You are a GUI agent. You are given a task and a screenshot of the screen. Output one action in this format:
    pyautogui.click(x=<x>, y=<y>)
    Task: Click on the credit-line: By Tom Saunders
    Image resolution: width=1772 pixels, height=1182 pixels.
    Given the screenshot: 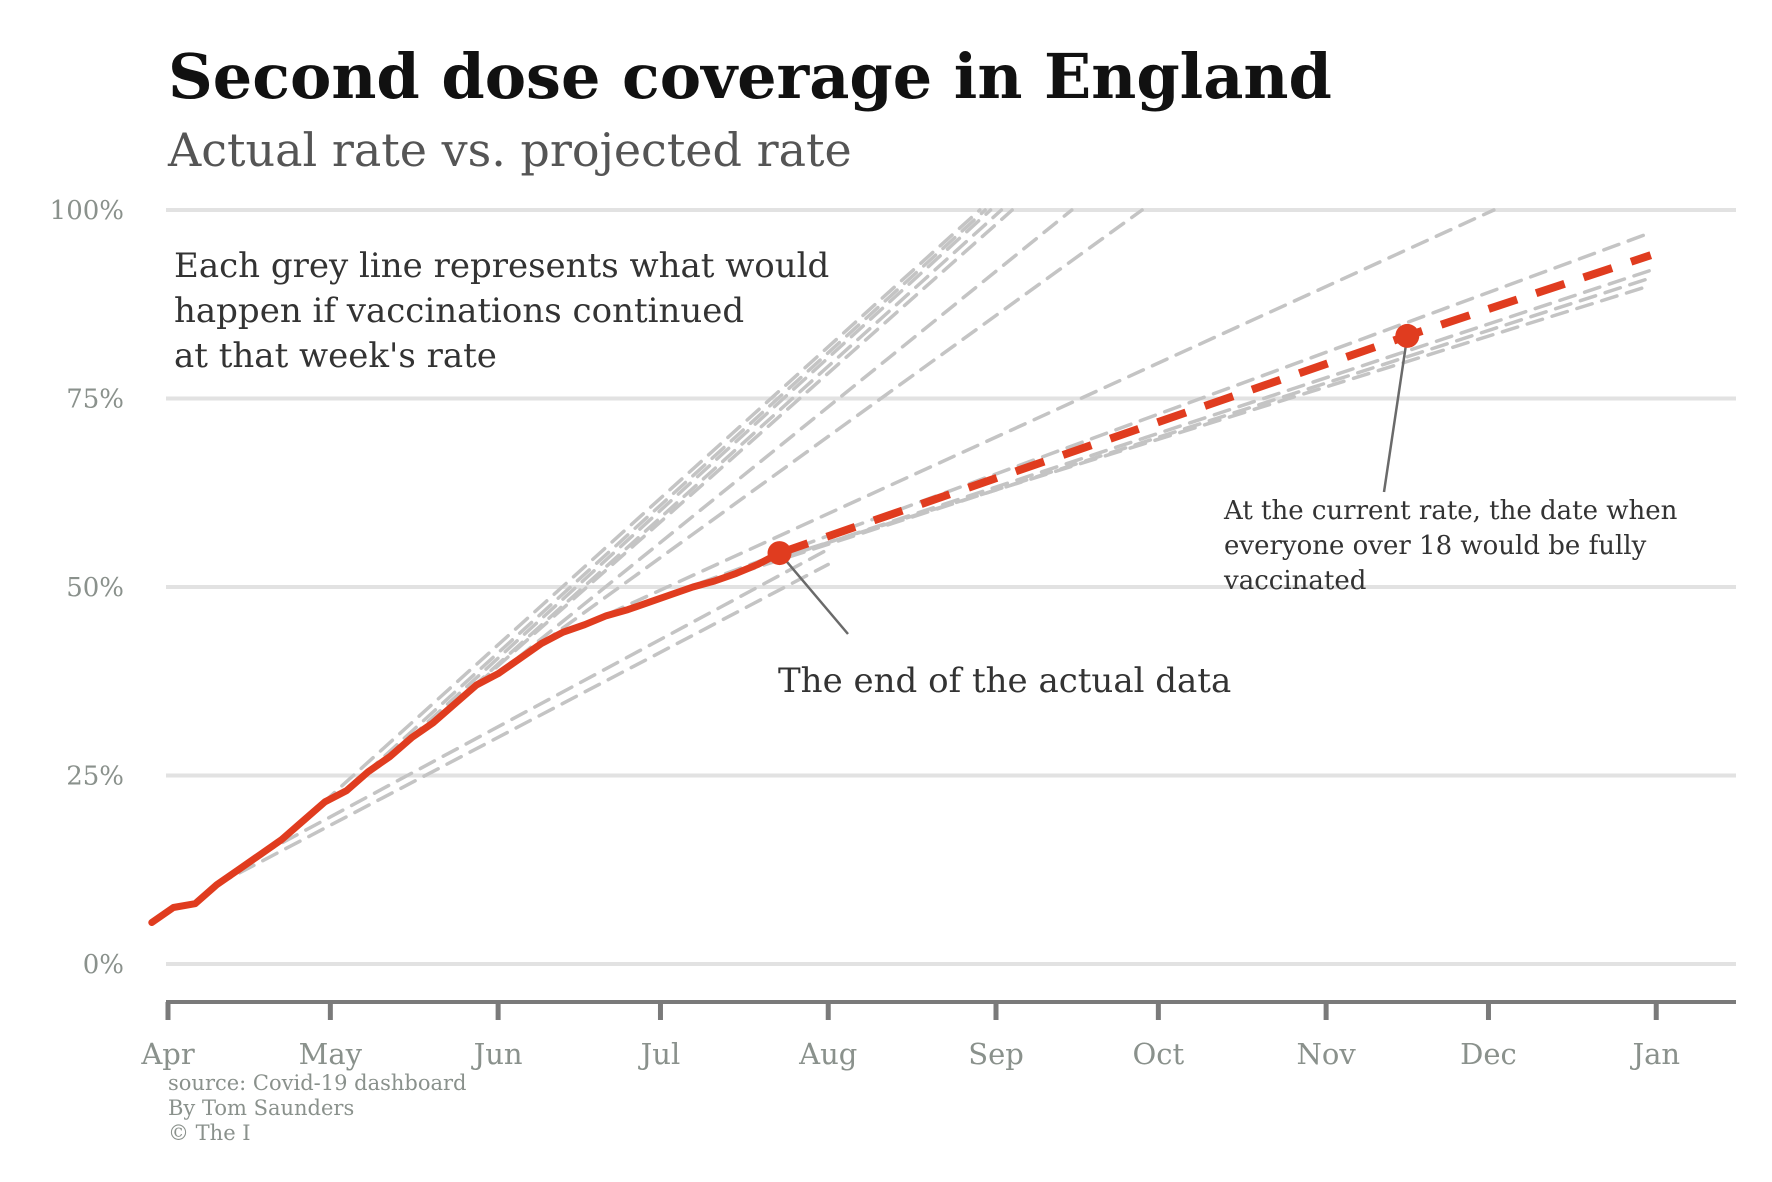 What is the action you would take?
    pyautogui.click(x=261, y=1108)
    